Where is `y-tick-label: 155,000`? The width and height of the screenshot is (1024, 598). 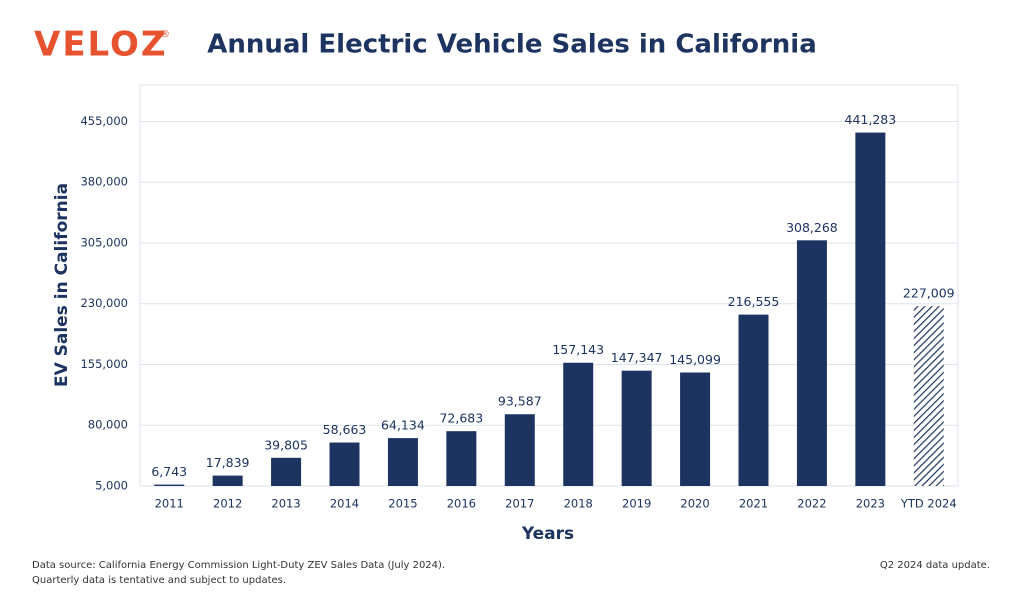
y-tick-label: 155,000 is located at coordinates (104, 364).